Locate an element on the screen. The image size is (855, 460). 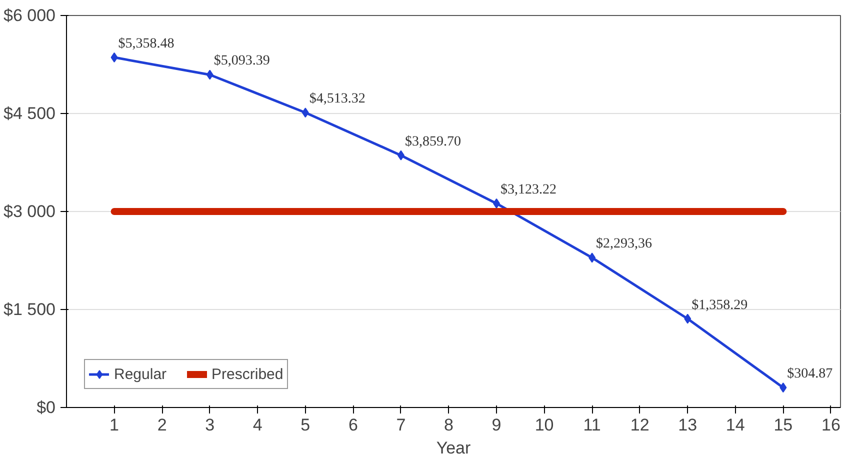
legend-label: Prescribed is located at coordinates (248, 374).